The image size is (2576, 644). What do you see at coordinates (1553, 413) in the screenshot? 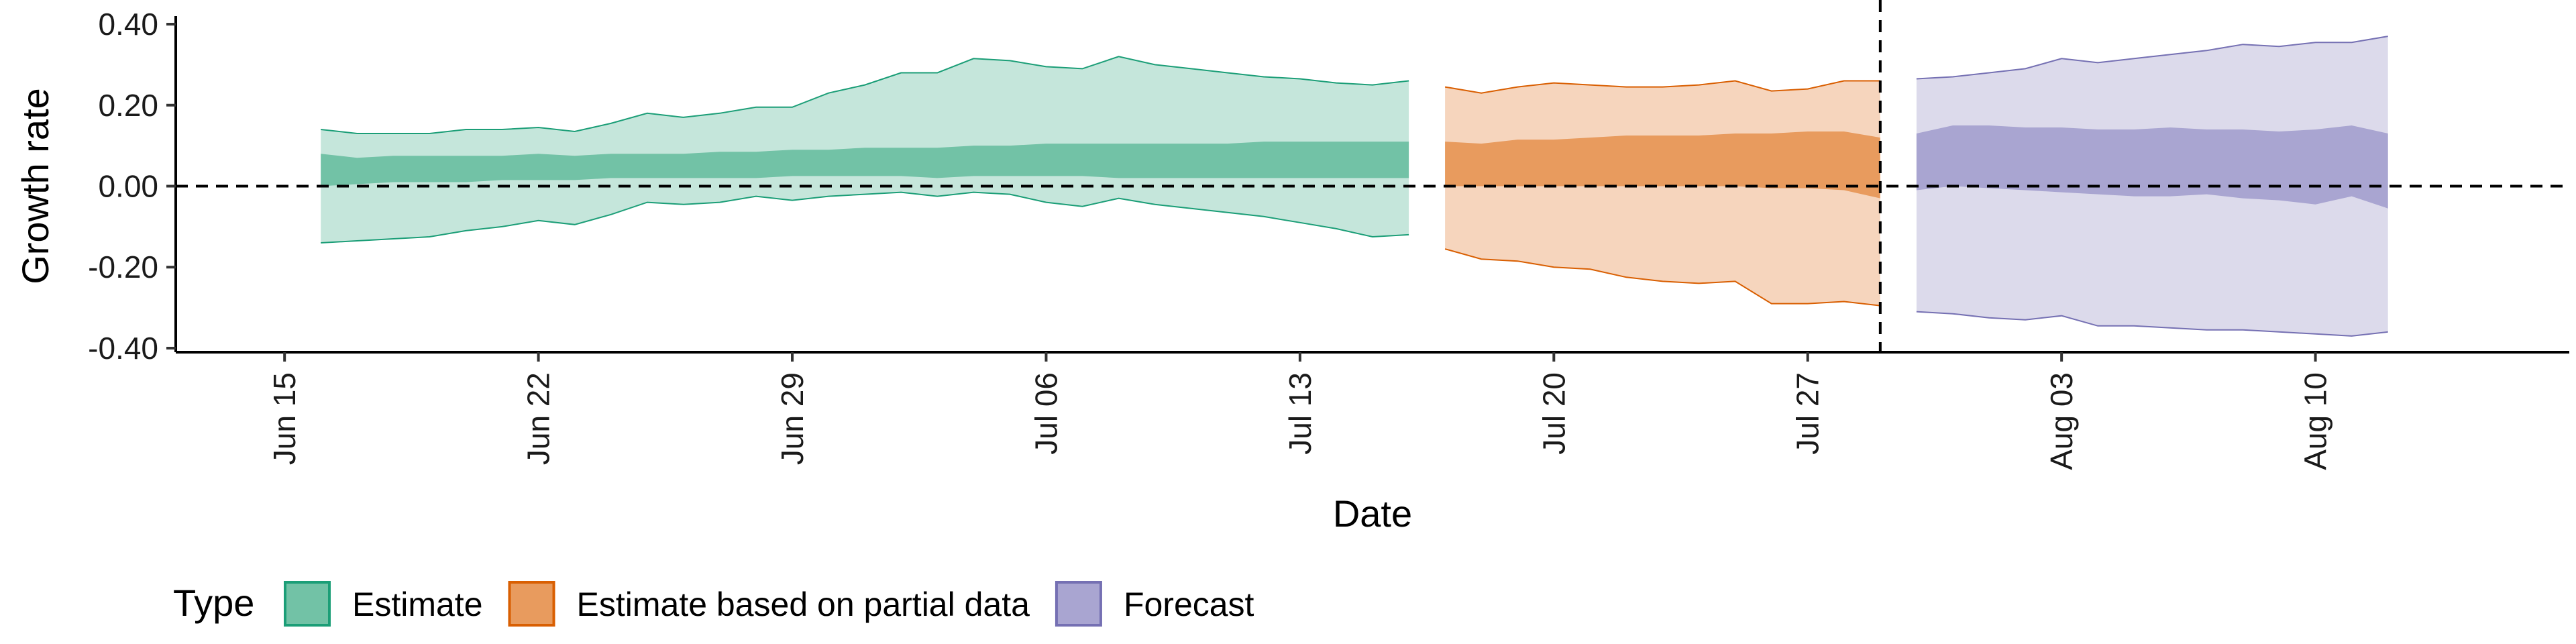
I see `x-tick-label: Jul 20` at bounding box center [1553, 413].